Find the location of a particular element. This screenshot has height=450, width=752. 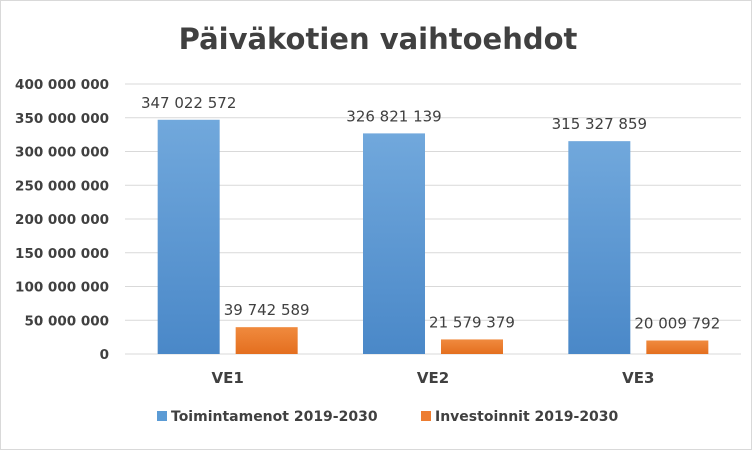

x-axis: VE1 VE2 VE3 is located at coordinates (433, 378).